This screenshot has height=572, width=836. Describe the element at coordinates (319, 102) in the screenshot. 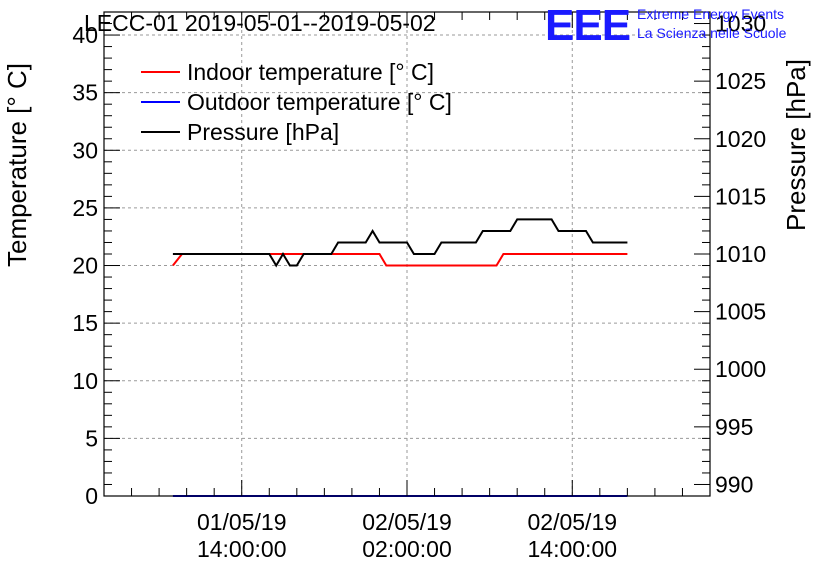

I see `legend-label-outdoor-temperature-c: Outdoor temperature [° C]` at that location.